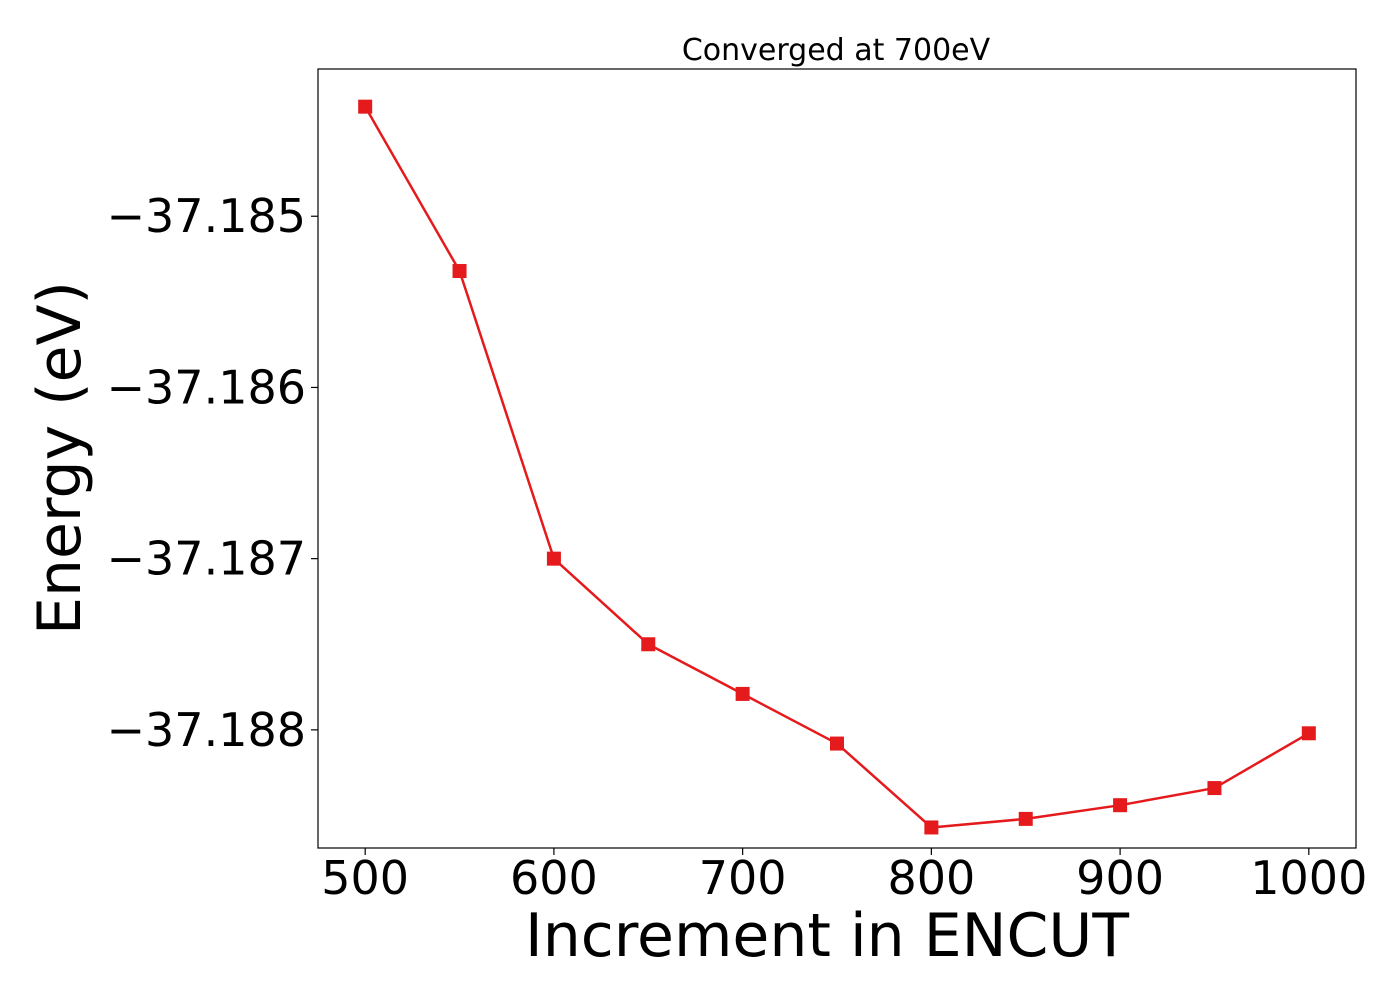 This screenshot has width=1400, height=1000. What do you see at coordinates (743, 878) in the screenshot?
I see `x-tick-label: 700` at bounding box center [743, 878].